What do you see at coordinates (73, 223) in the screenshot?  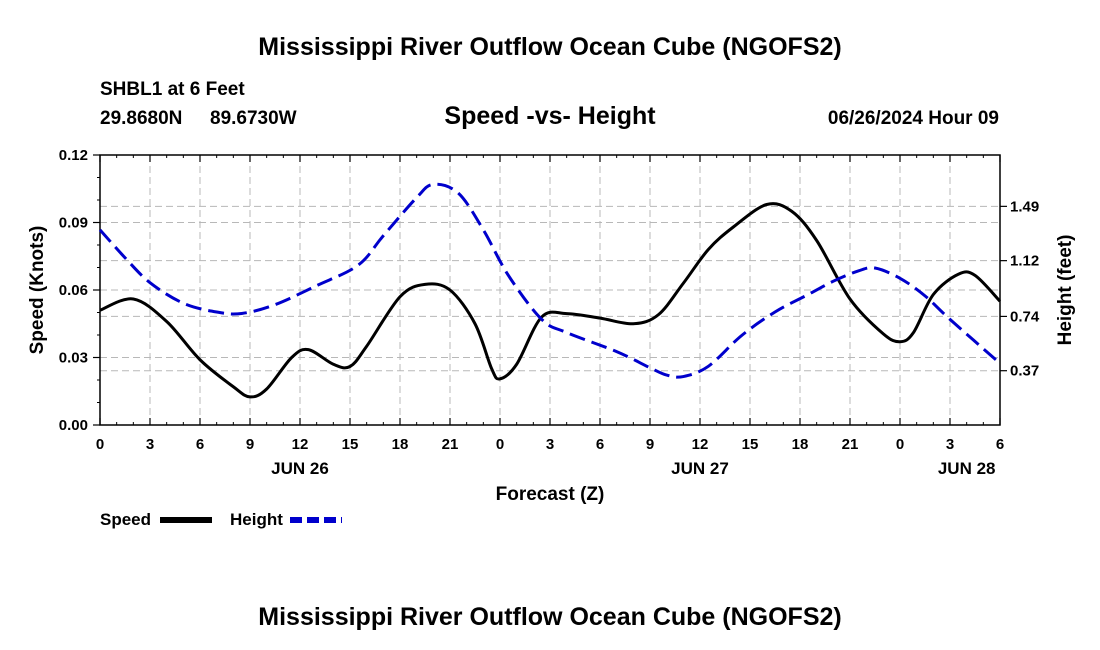 I see `y-left-tick-label: 0.09` at bounding box center [73, 223].